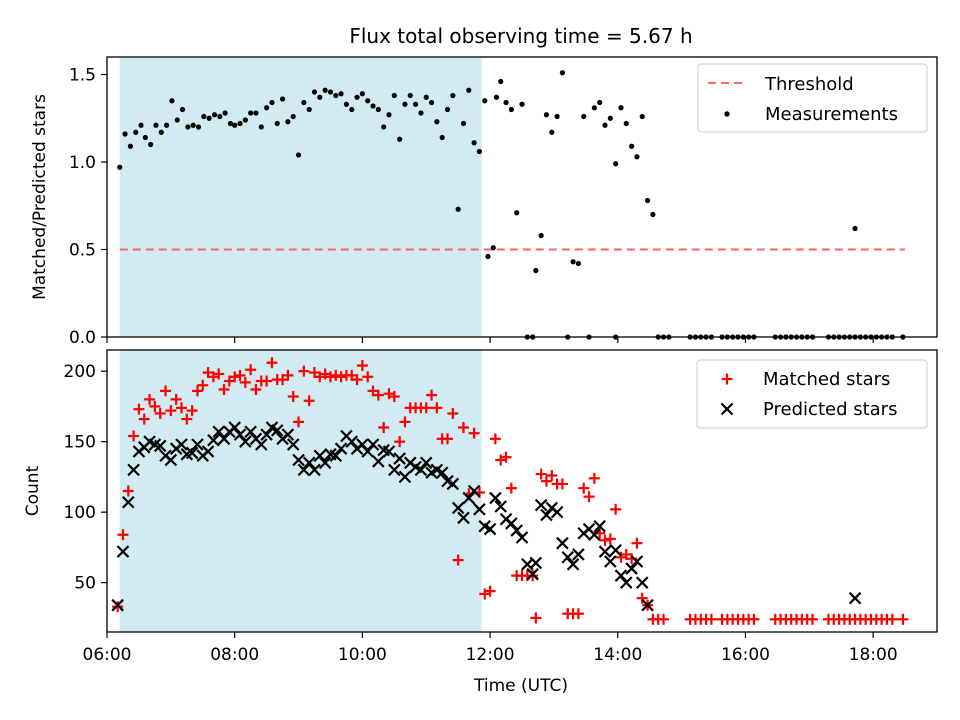 Image resolution: width=960 pixels, height=720 pixels. Describe the element at coordinates (33, 490) in the screenshot. I see `count-y-axis-label: Count` at that location.